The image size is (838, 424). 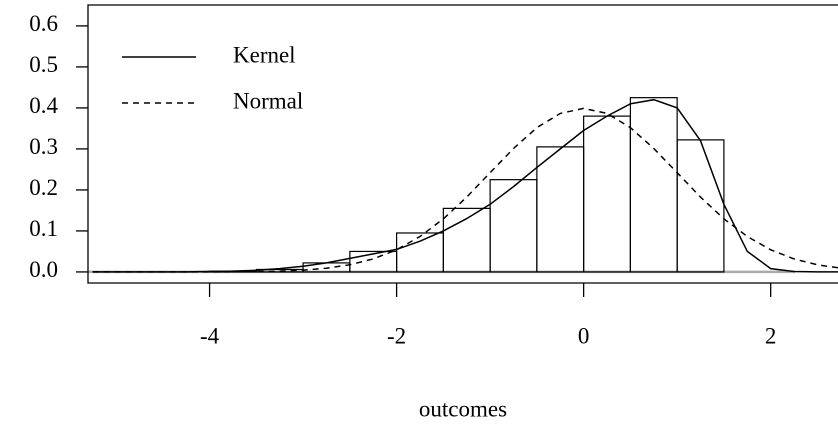 What do you see at coordinates (210, 335) in the screenshot?
I see `x-tick-label: -4` at bounding box center [210, 335].